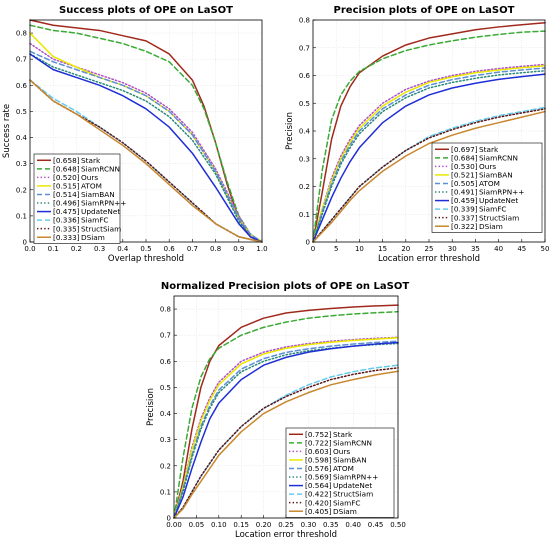  What do you see at coordinates (309, 525) in the screenshot?
I see `x-tick-label: 0.30` at bounding box center [309, 525].